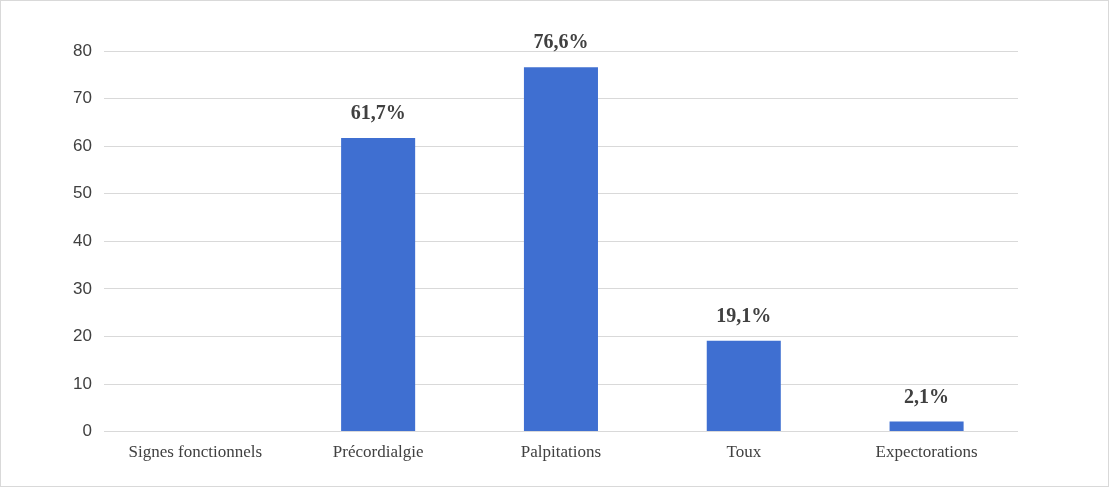  Describe the element at coordinates (744, 452) in the screenshot. I see `x-tick-label: Toux` at that location.